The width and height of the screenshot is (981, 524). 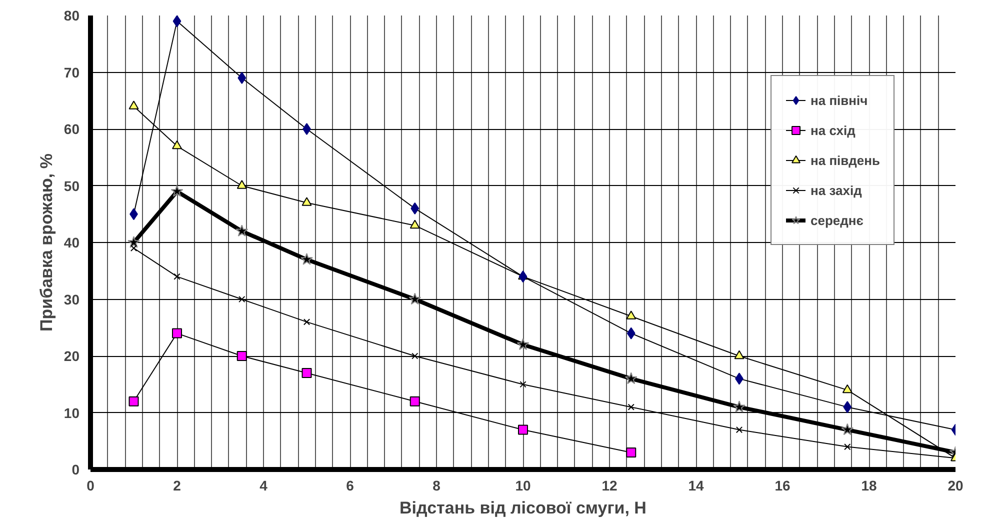 What do you see at coordinates (177, 486) in the screenshot?
I see `x-tick-label: 2` at bounding box center [177, 486].